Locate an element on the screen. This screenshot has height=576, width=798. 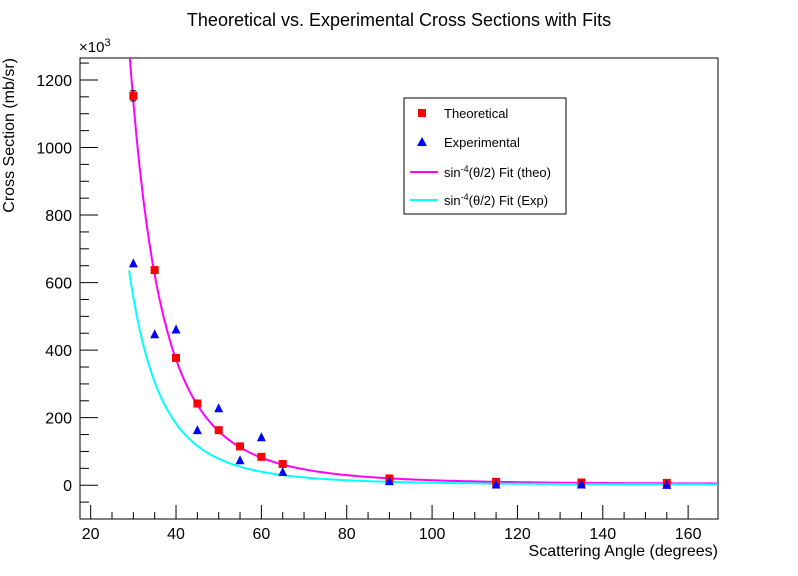
y-tick-label: 600 is located at coordinates (58, 284).